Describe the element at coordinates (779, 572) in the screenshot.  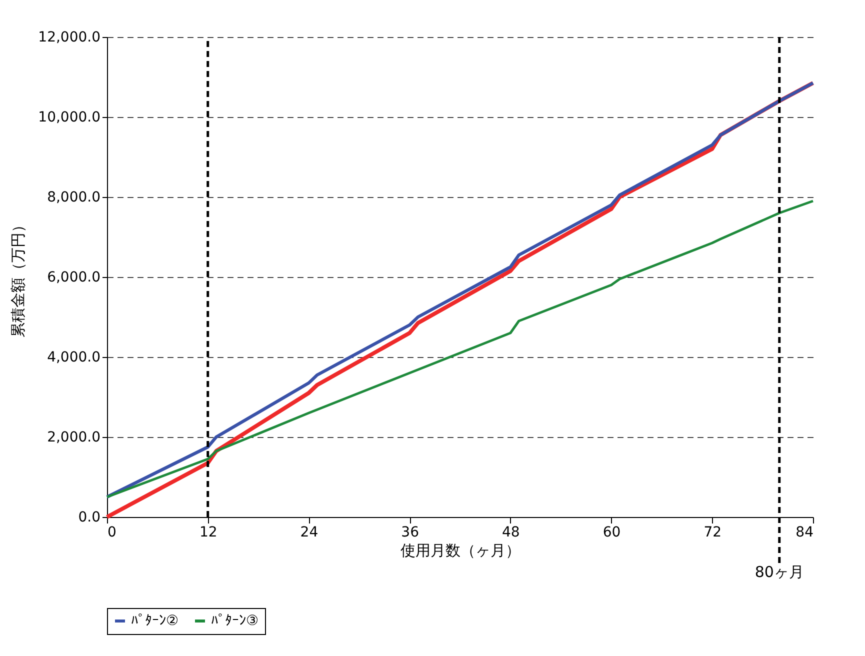
I see `ref-line-label: 80ヶ月` at that location.